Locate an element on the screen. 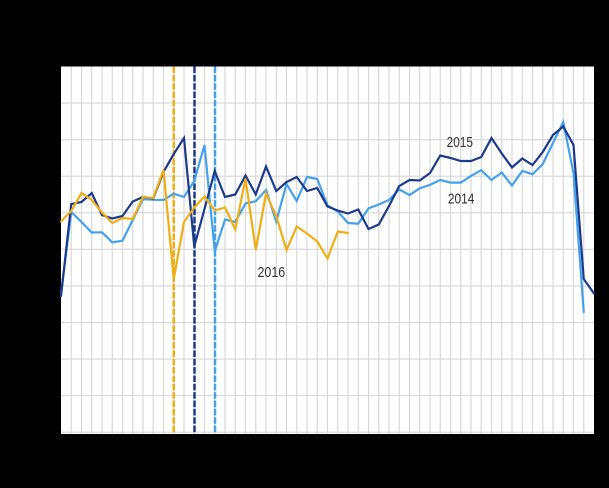  svg-text: 2015 is located at coordinates (460, 142).